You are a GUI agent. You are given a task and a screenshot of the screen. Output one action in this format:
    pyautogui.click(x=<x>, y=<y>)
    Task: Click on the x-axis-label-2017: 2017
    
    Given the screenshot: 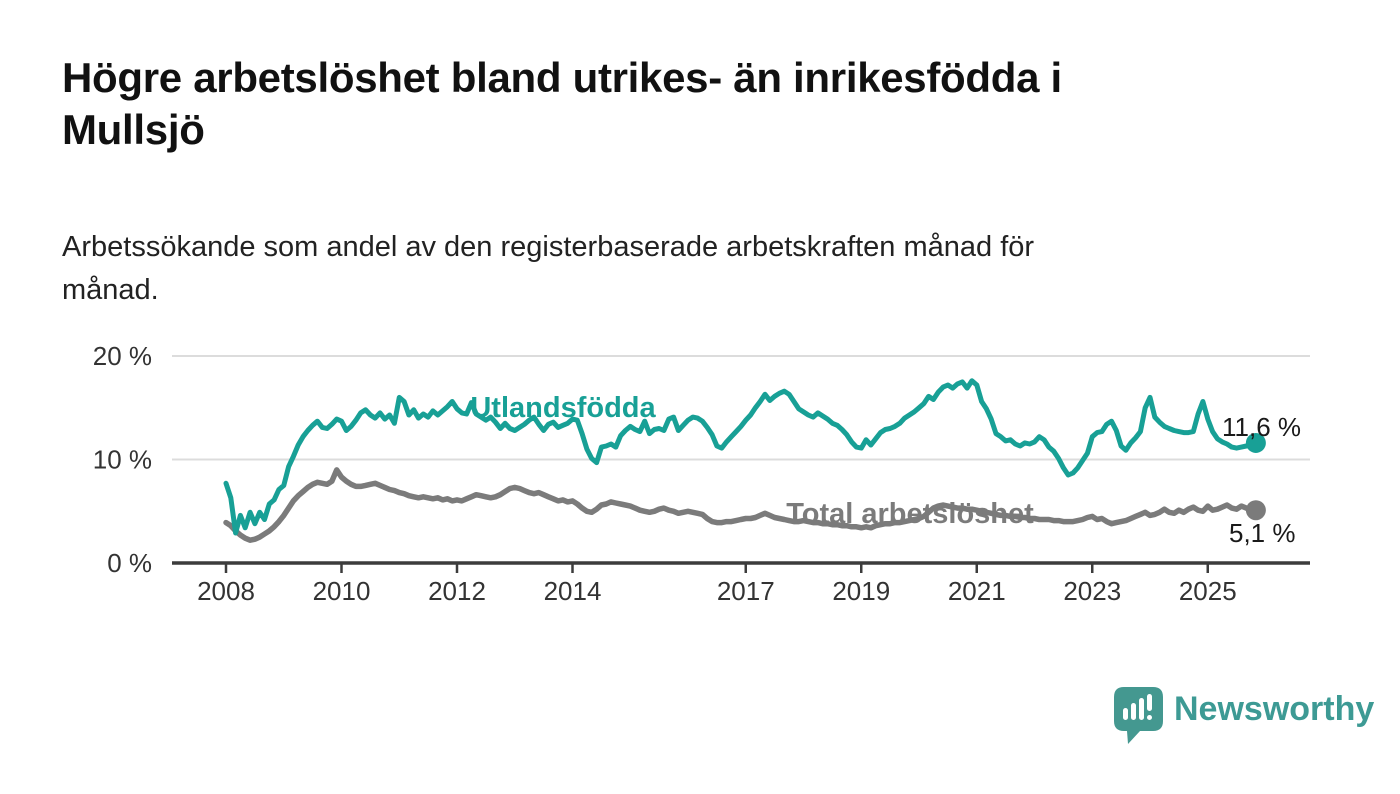 What is the action you would take?
    pyautogui.click(x=746, y=591)
    